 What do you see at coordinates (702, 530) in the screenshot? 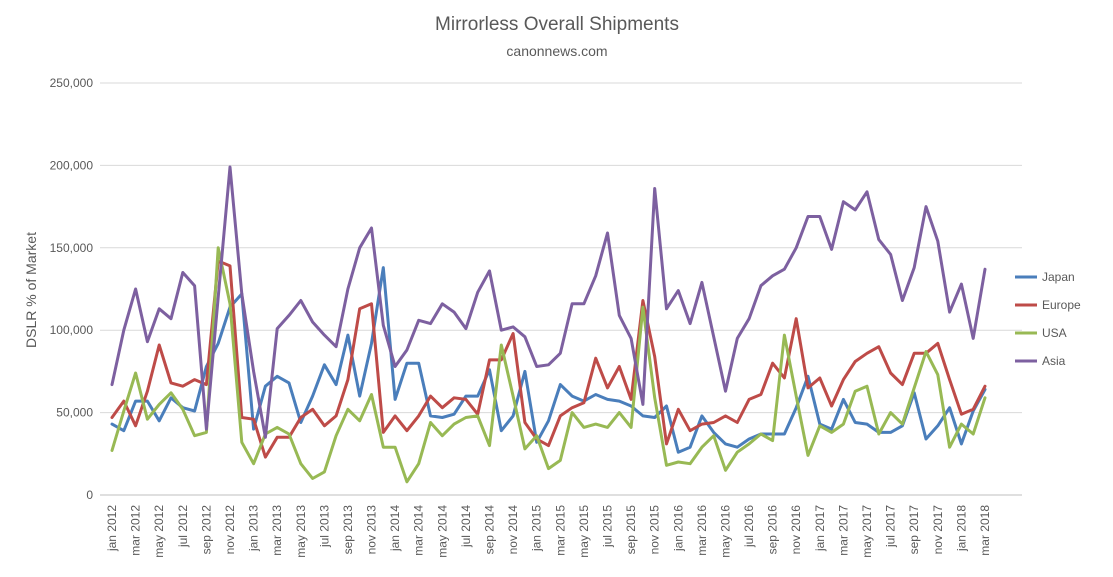
I see `x-tick-label: mar 2016` at bounding box center [702, 530].